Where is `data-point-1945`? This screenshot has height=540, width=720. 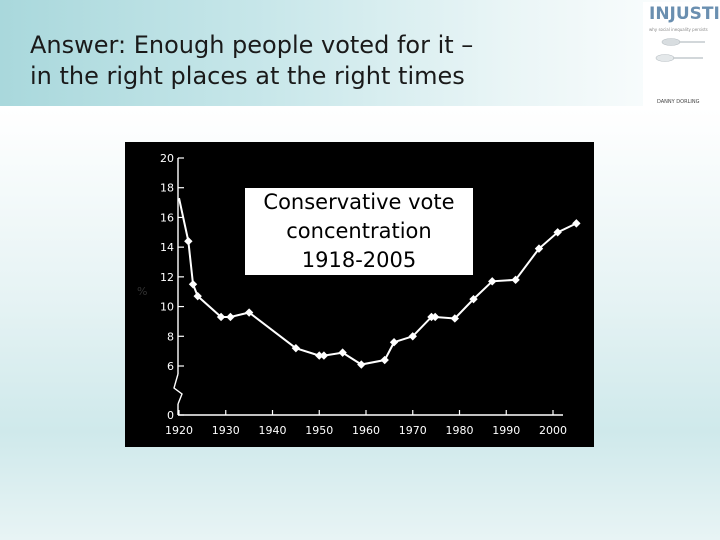
data-point-1945 is located at coordinates (296, 348).